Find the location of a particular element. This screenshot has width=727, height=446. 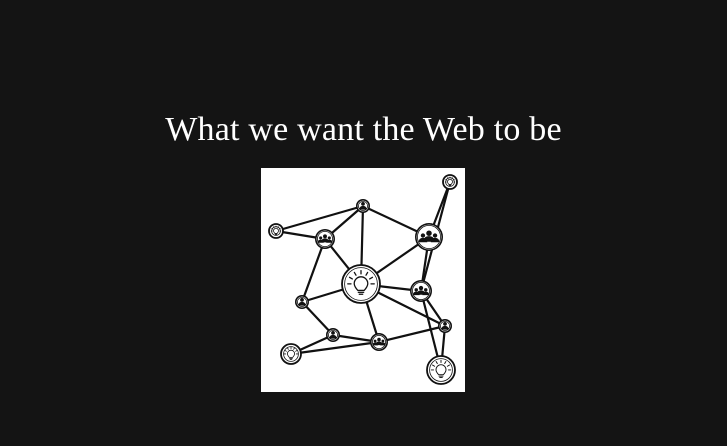

slide-title: What we want the Web to be is located at coordinates (363, 129).